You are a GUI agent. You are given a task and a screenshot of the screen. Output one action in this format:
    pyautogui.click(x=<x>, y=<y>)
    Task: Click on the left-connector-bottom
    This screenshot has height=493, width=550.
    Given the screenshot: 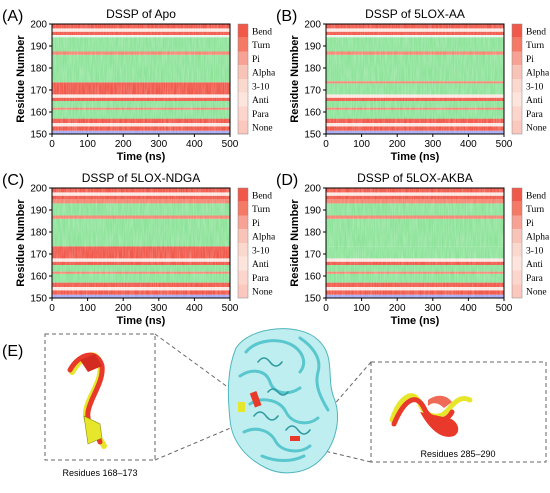 What is the action you would take?
    pyautogui.click(x=197, y=442)
    